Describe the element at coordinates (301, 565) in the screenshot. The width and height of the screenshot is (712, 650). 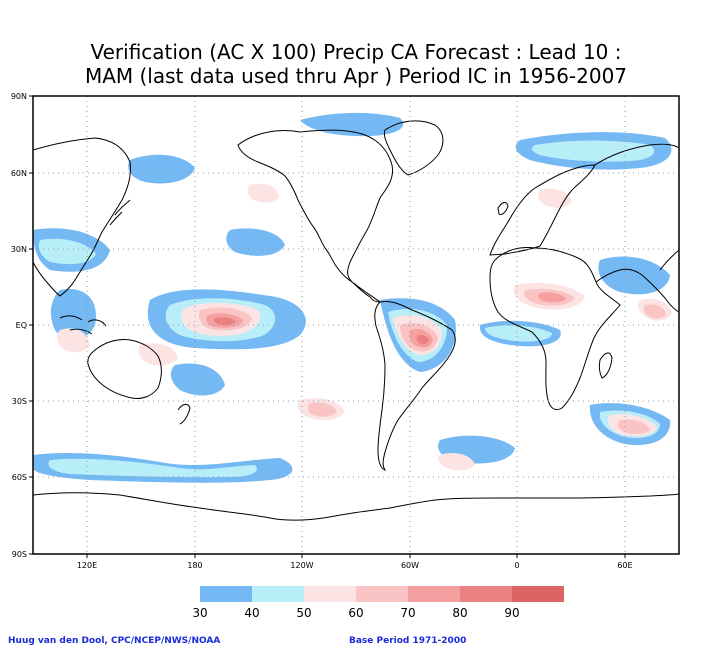
I see `lon-label-120w: 120W` at that location.